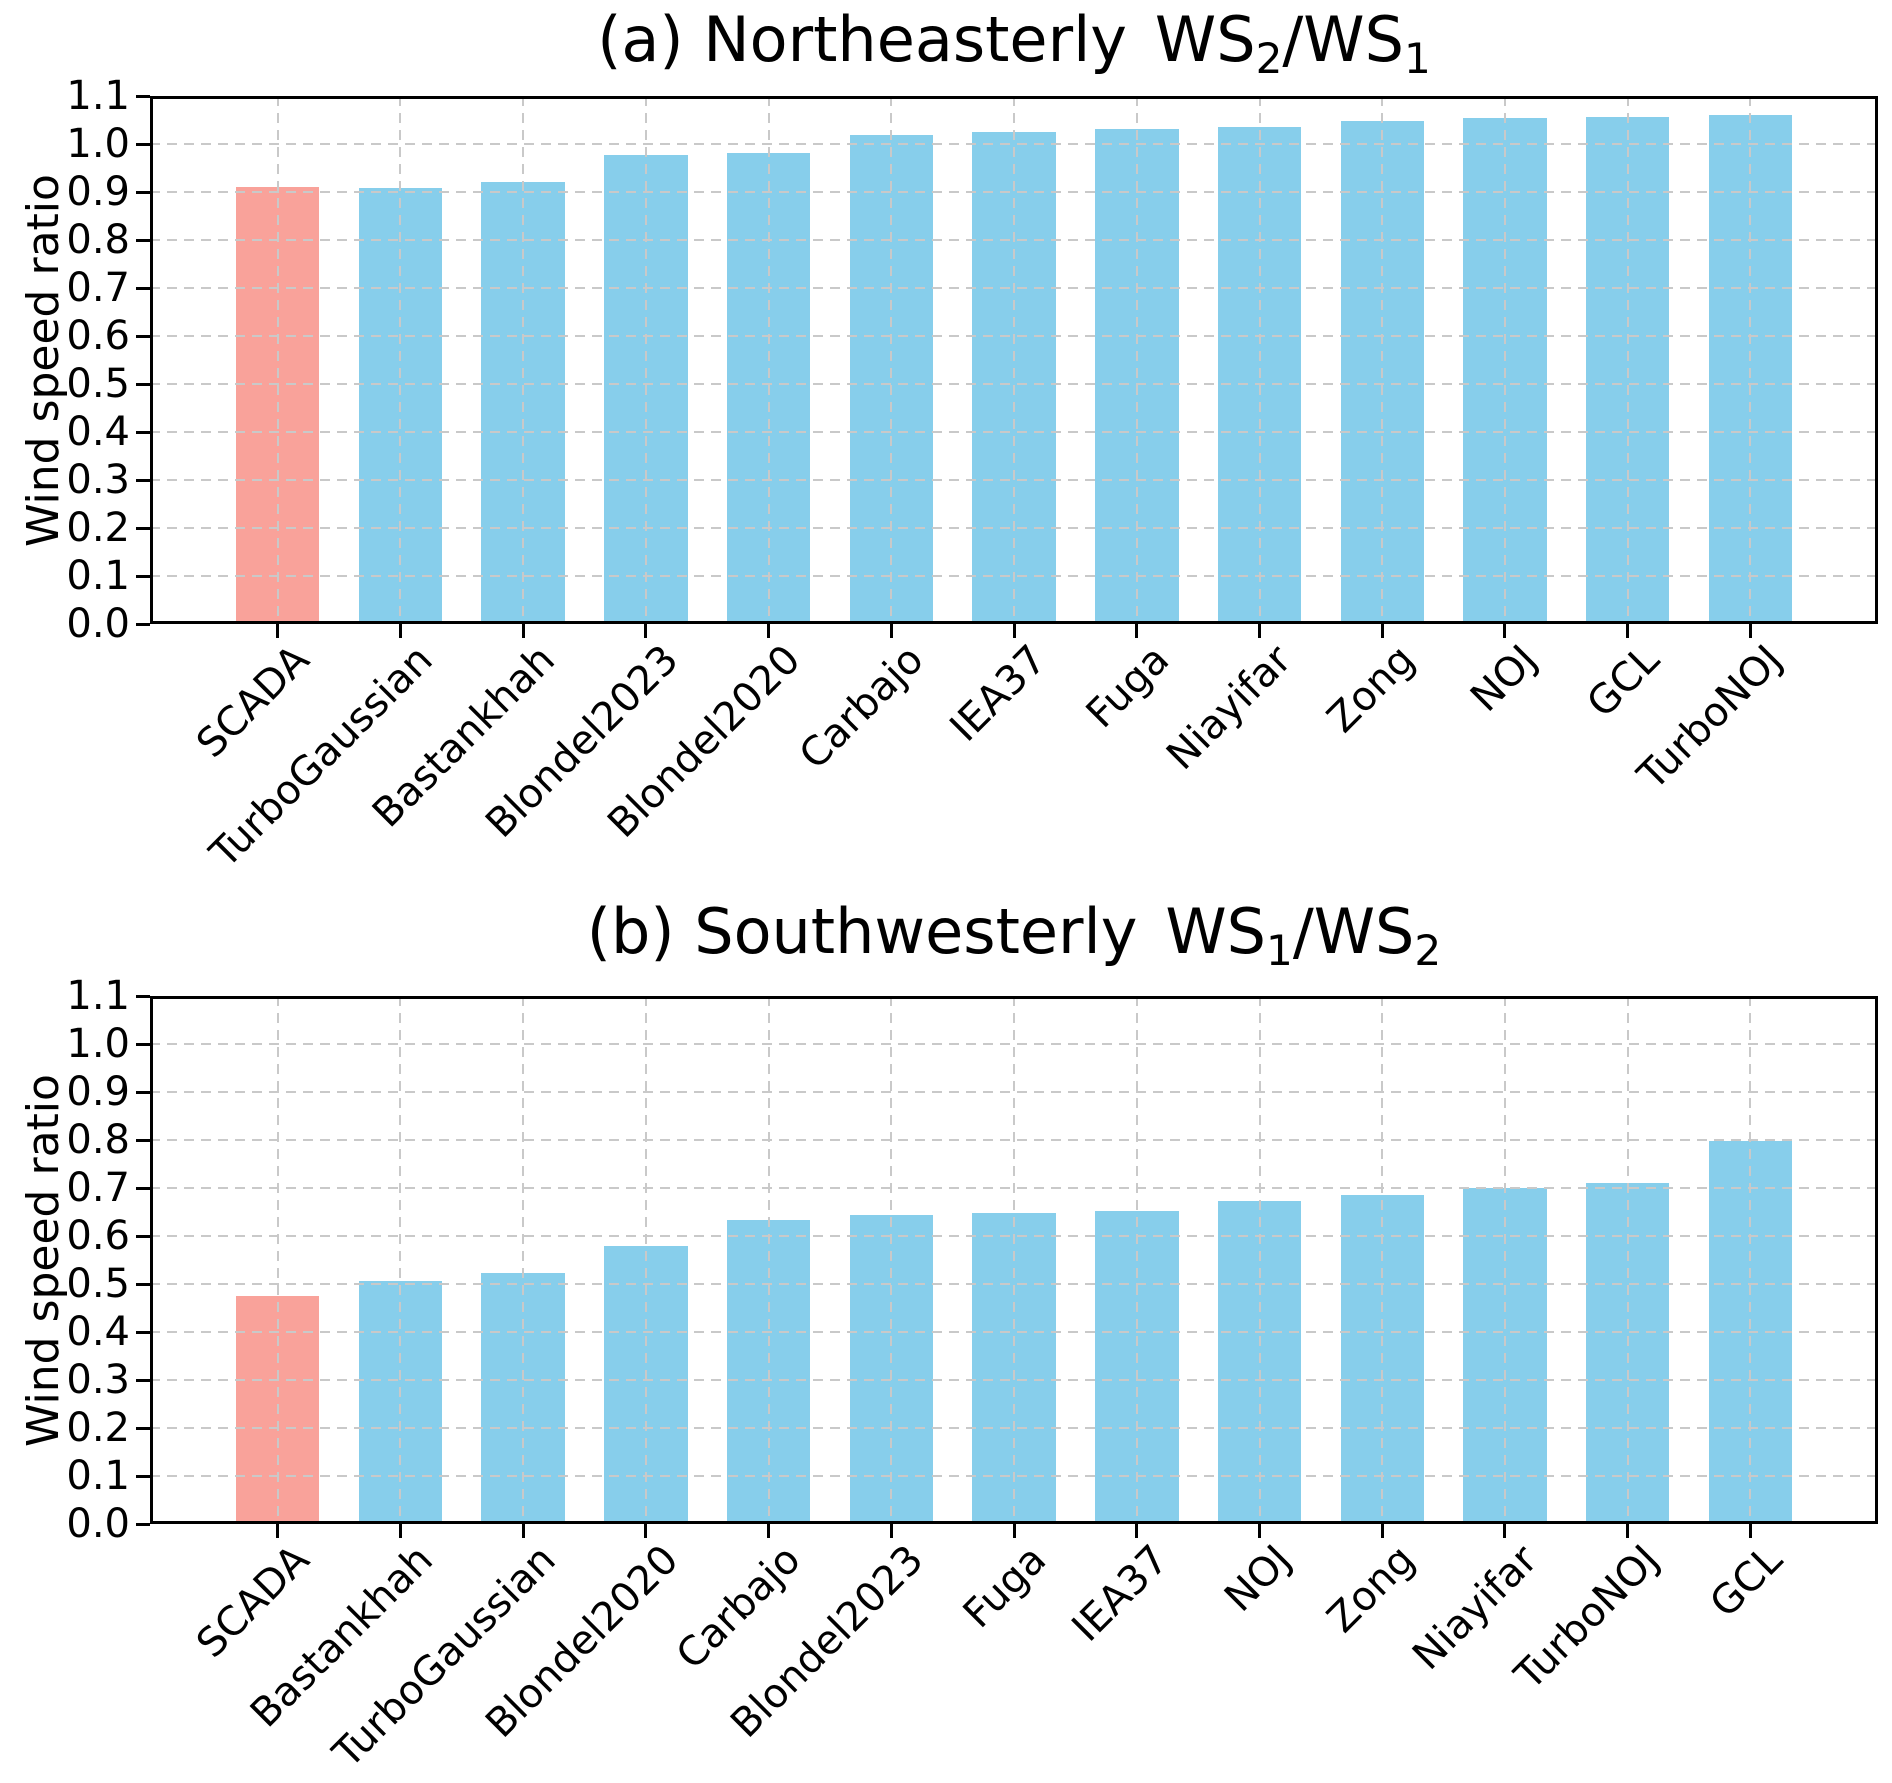 The width and height of the screenshot is (1892, 1783). Describe the element at coordinates (861, 707) in the screenshot. I see `x-tick-label-Carbajo: Carbajo` at that location.